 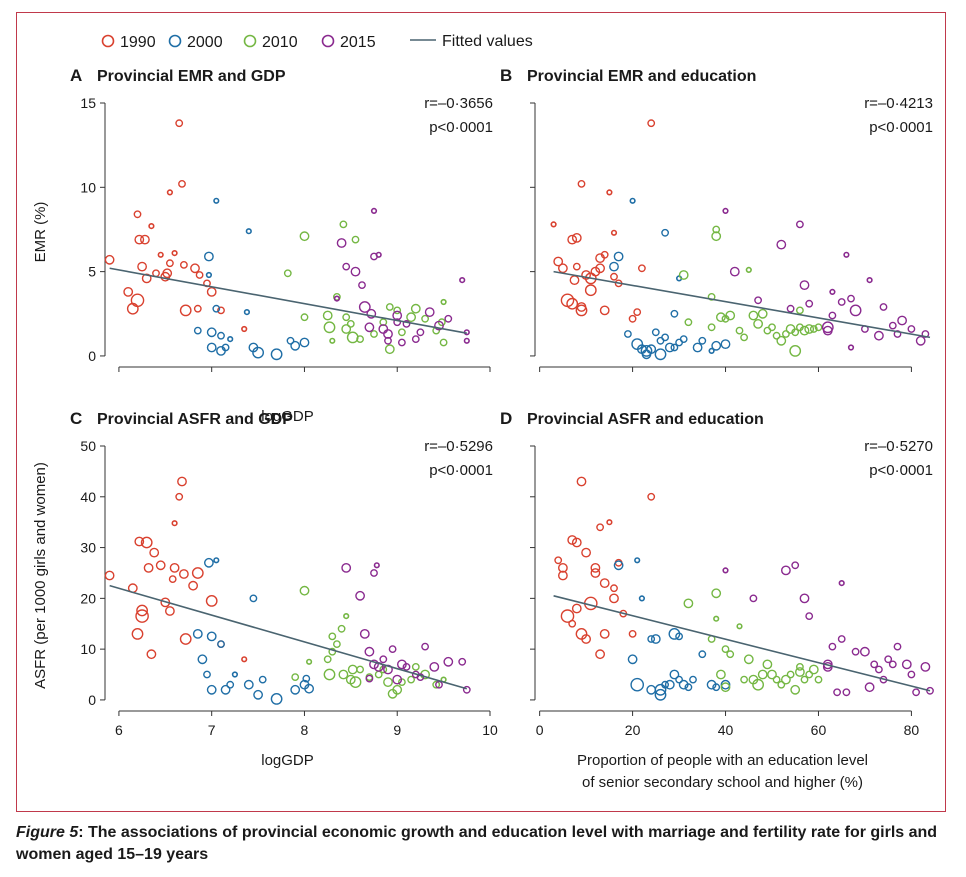 I want to click on legend-label-2000: 2000, so click(x=205, y=42).